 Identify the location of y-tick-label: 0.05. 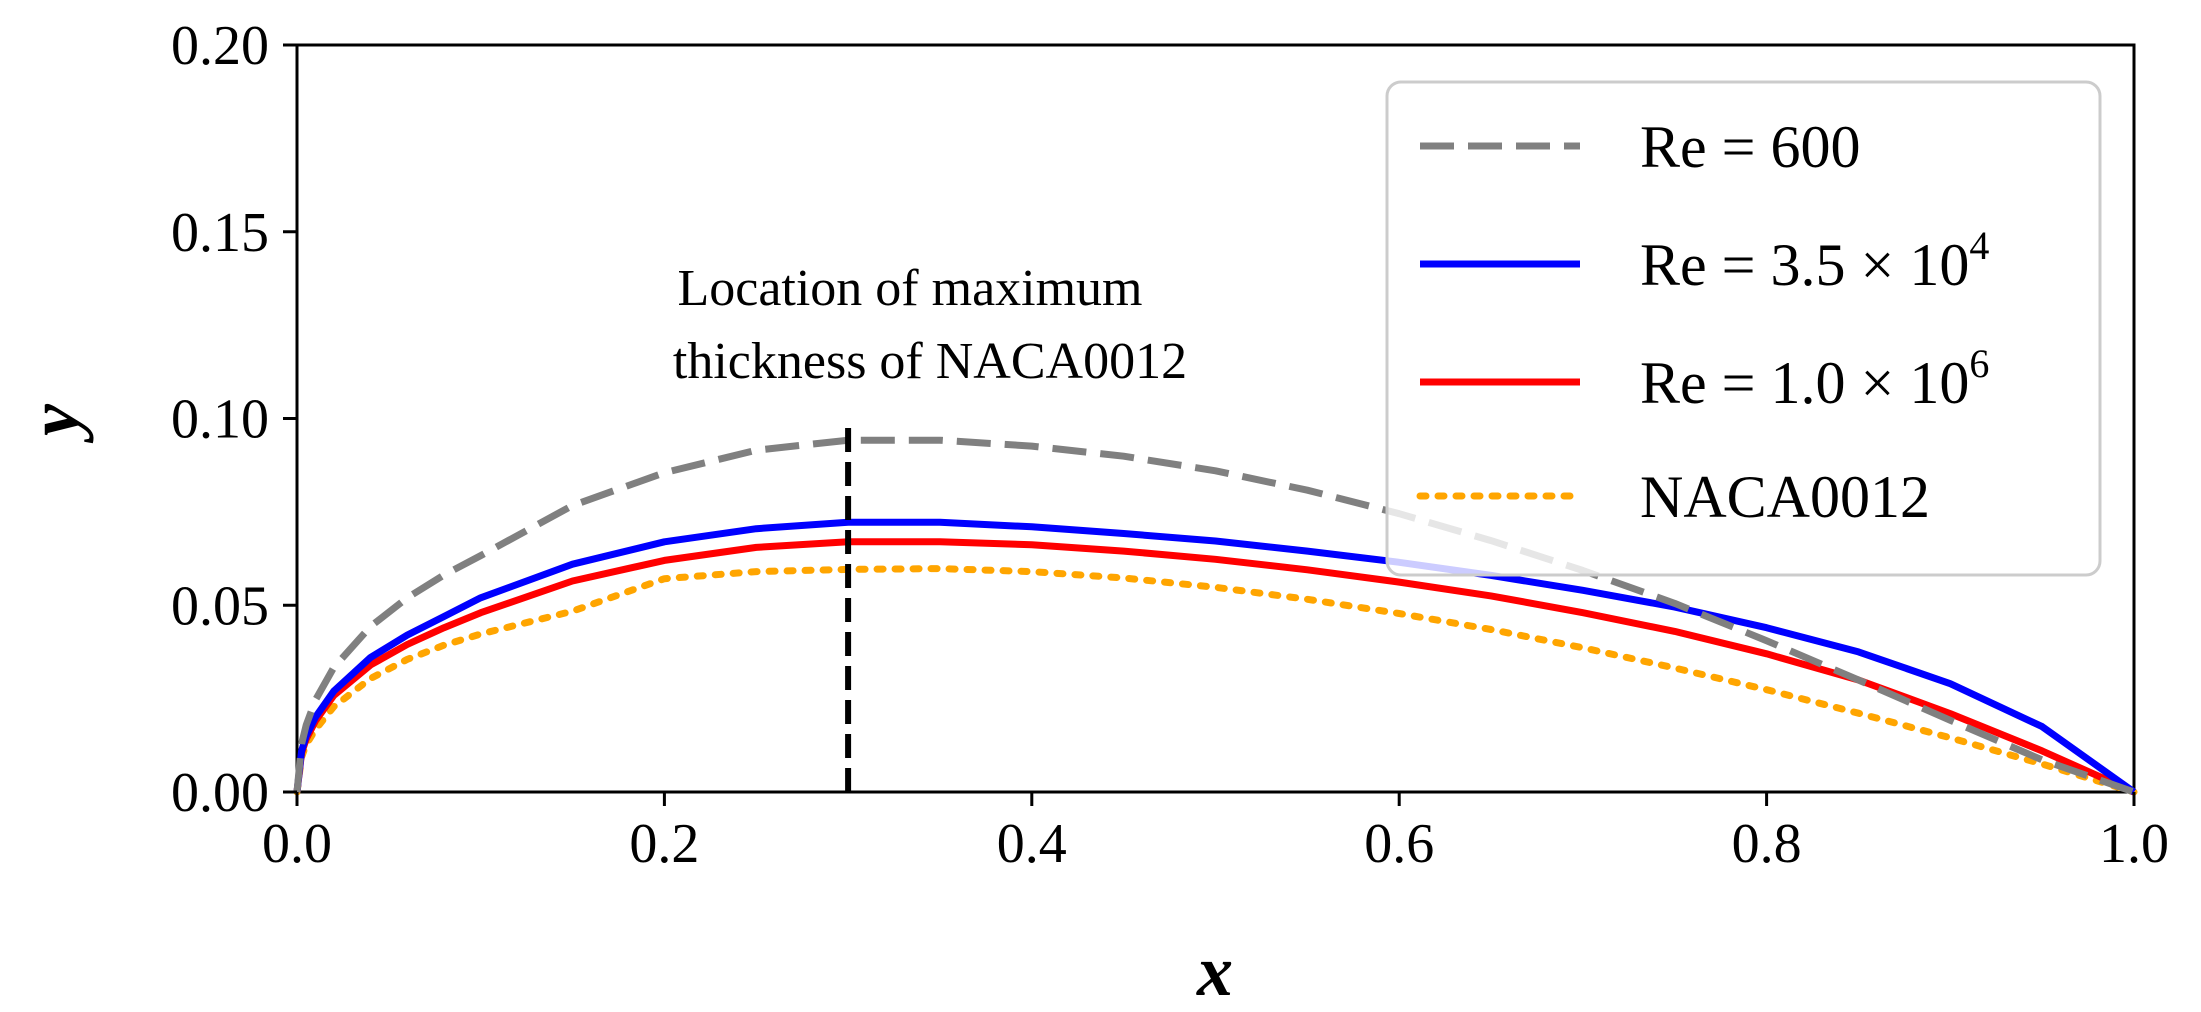
(220, 606).